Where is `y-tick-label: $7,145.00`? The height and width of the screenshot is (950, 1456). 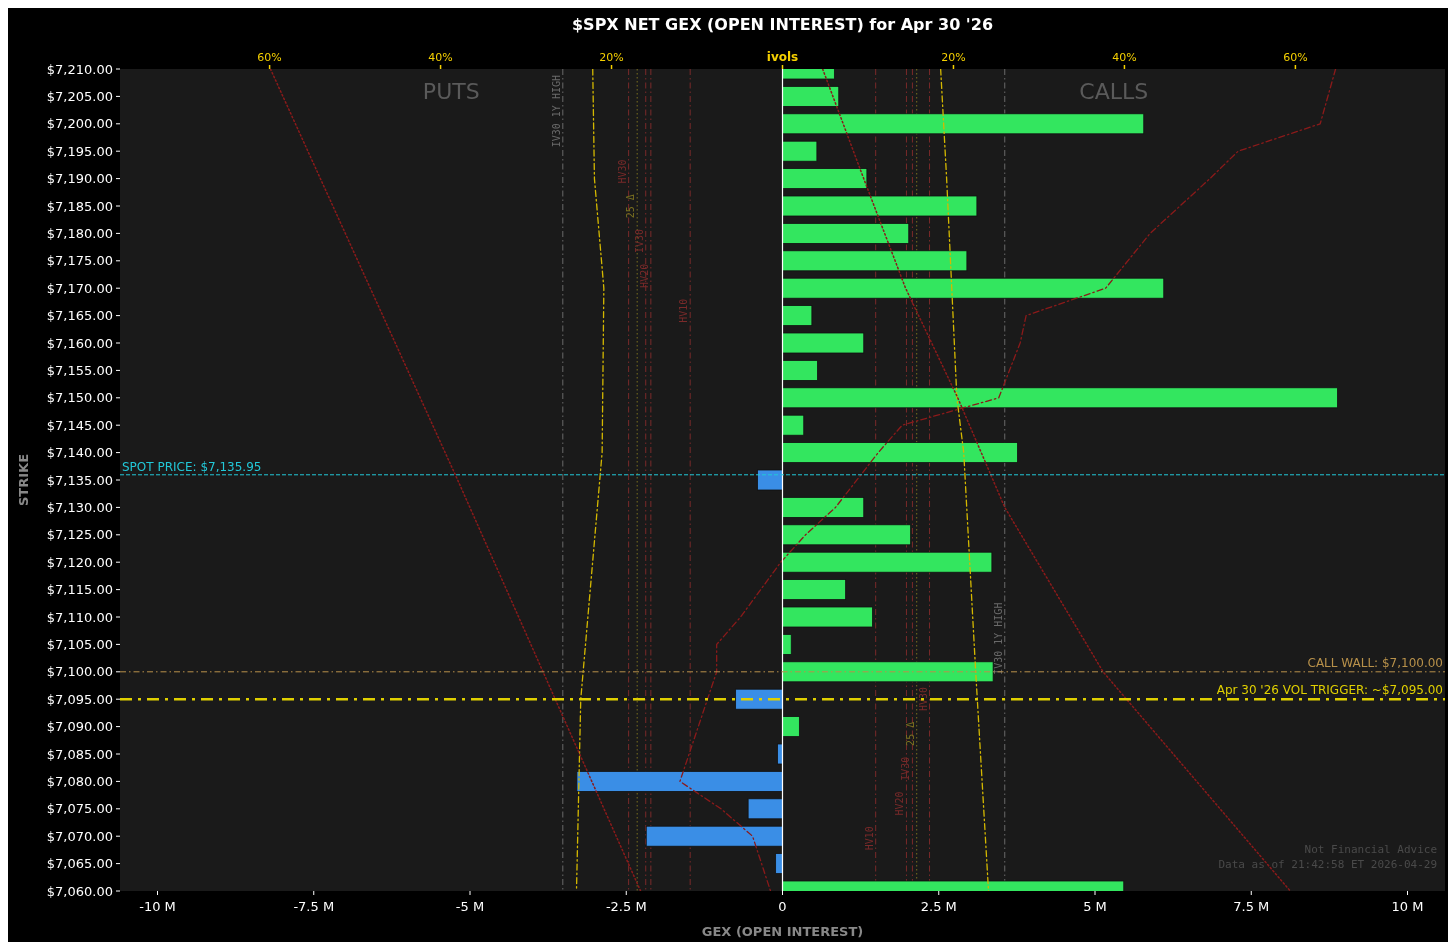
y-tick-label: $7,145.00 is located at coordinates (79, 425).